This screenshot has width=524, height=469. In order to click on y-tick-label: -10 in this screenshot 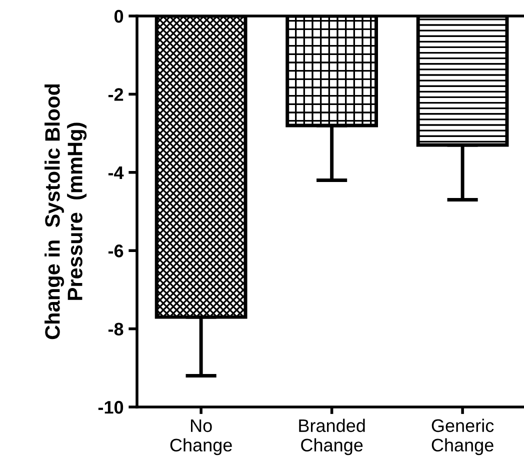, I will do `click(111, 407)`.